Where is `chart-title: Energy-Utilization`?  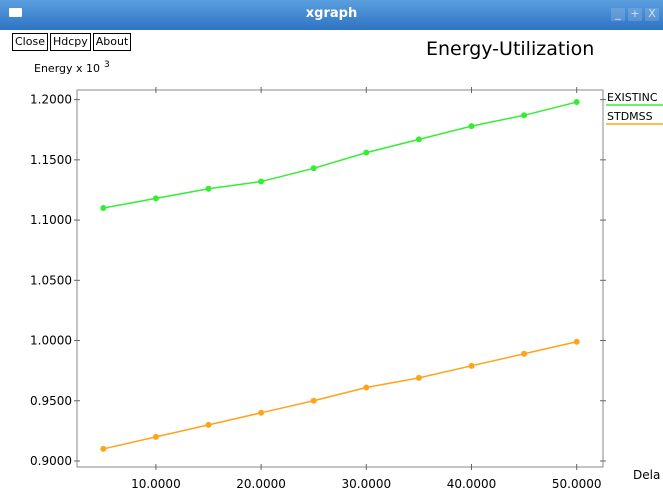
chart-title: Energy-Utilization is located at coordinates (510, 49).